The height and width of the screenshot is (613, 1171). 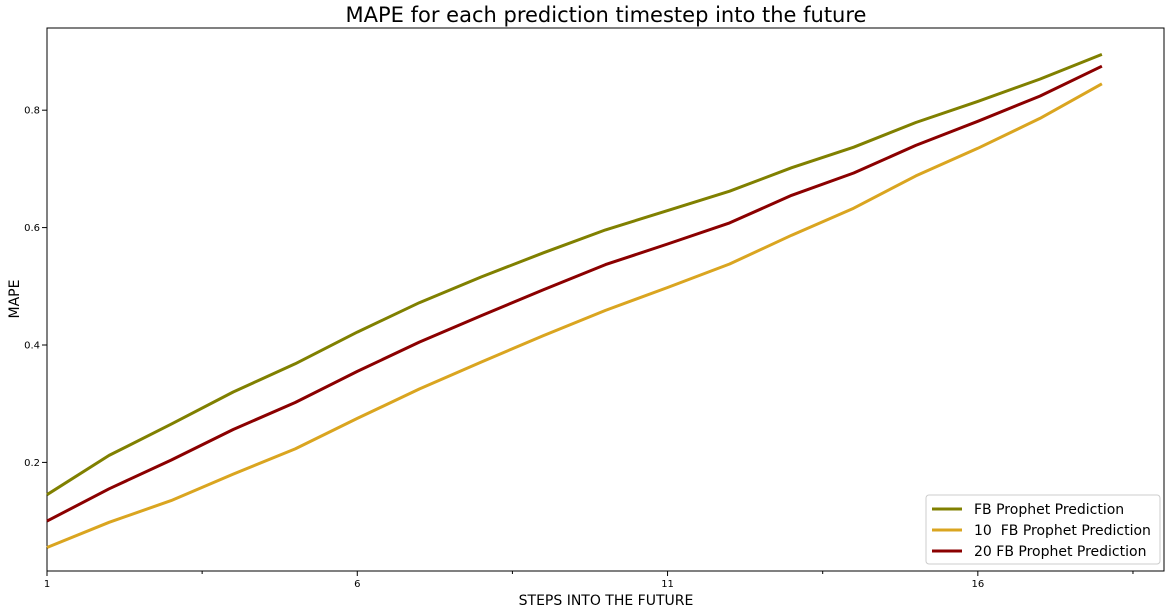 I want to click on x-tick-label: 16, so click(x=977, y=584).